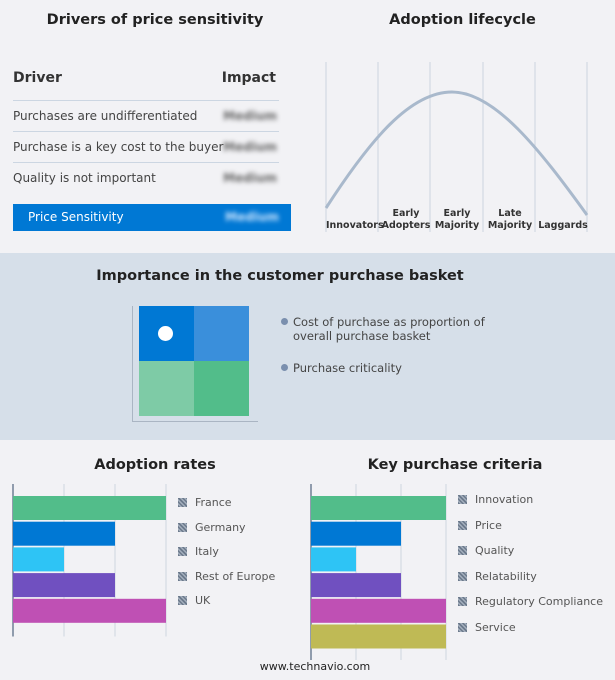 This screenshot has height=680, width=615. What do you see at coordinates (155, 465) in the screenshot?
I see `adoption-rates-title: Adoption rates` at bounding box center [155, 465].